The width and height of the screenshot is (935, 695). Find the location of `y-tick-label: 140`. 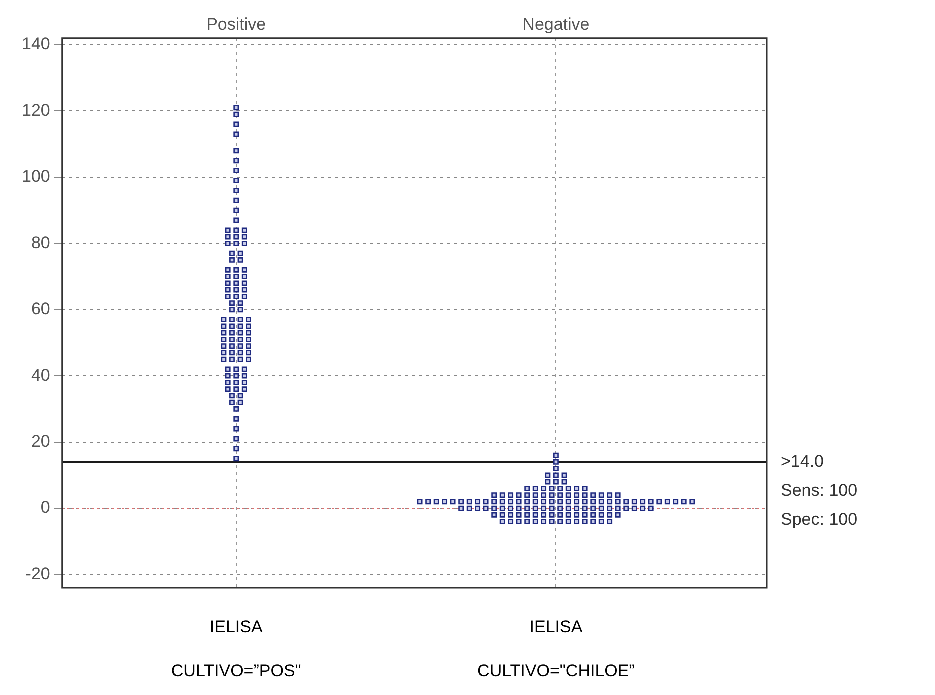

y-tick-label: 140 is located at coordinates (36, 44).